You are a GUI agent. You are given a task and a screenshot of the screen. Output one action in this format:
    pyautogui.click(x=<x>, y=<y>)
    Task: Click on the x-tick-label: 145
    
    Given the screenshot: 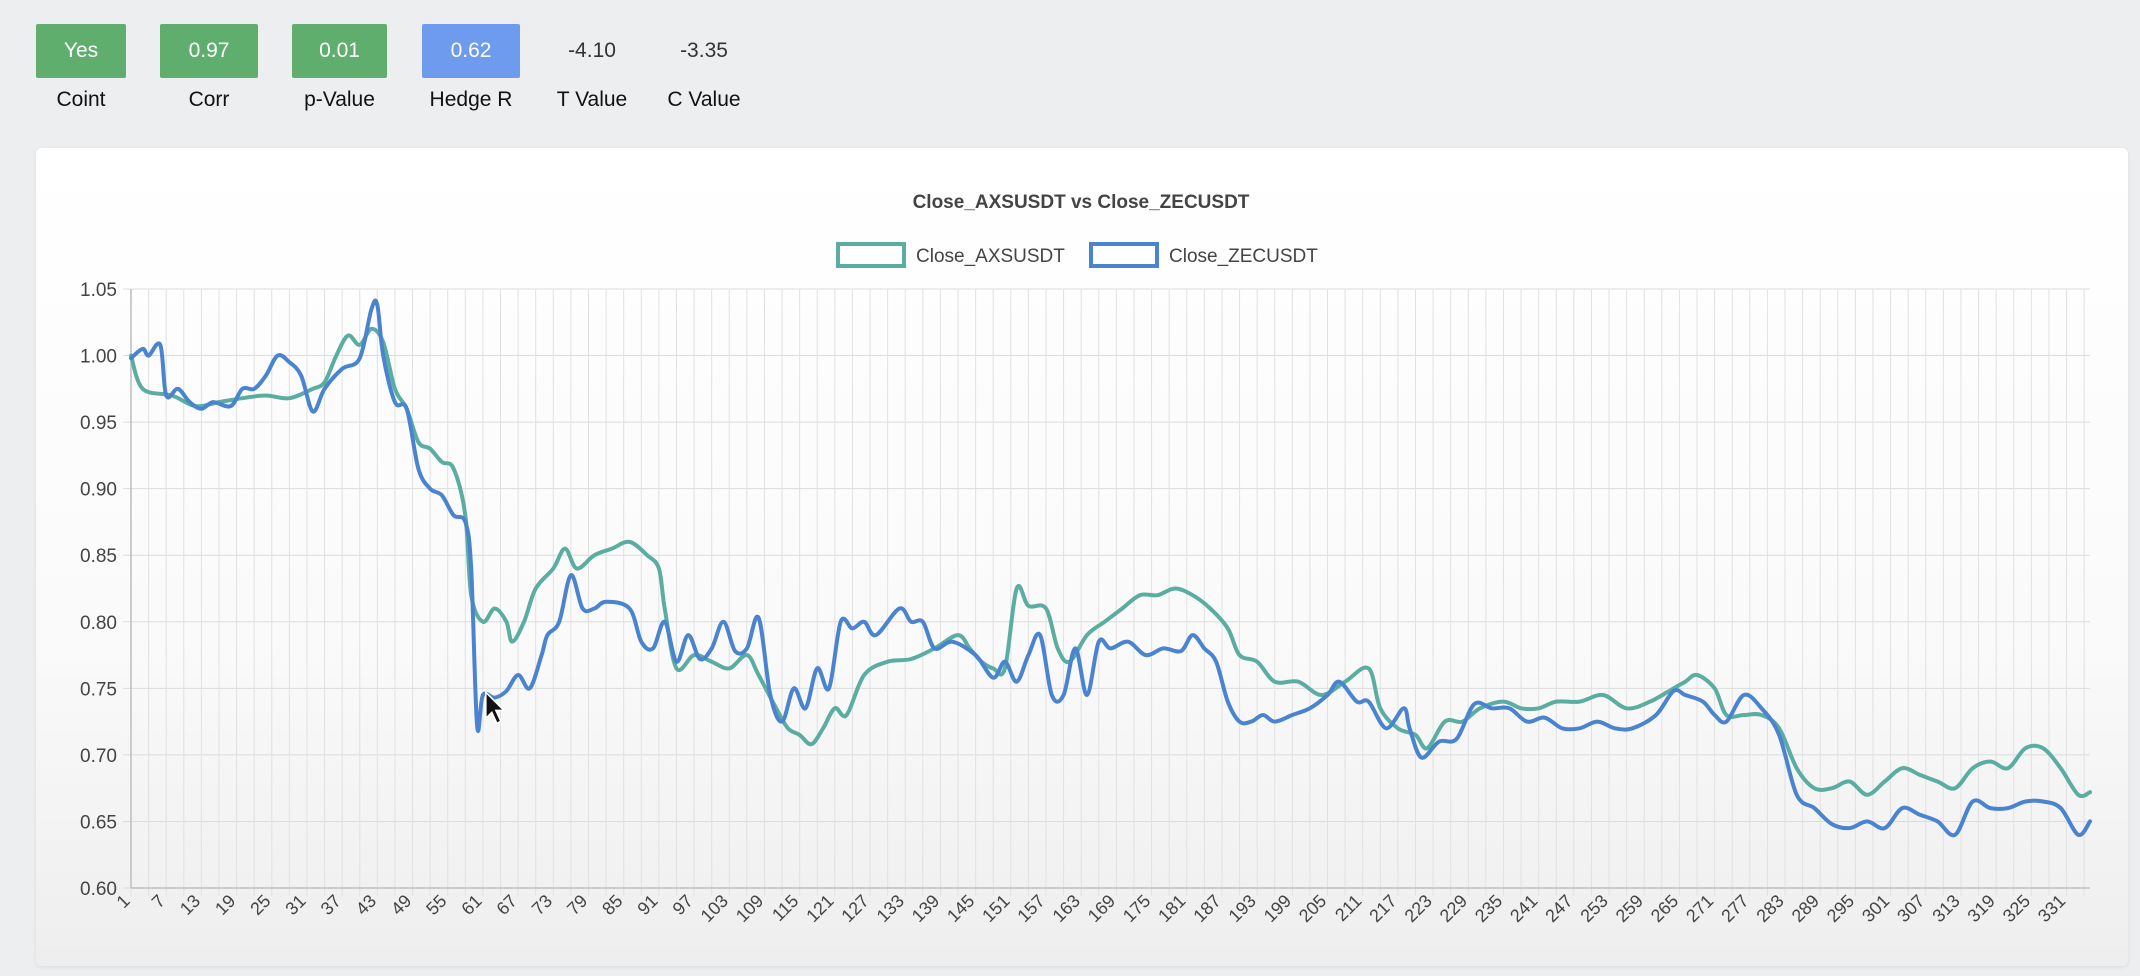 What is the action you would take?
    pyautogui.click(x=960, y=908)
    